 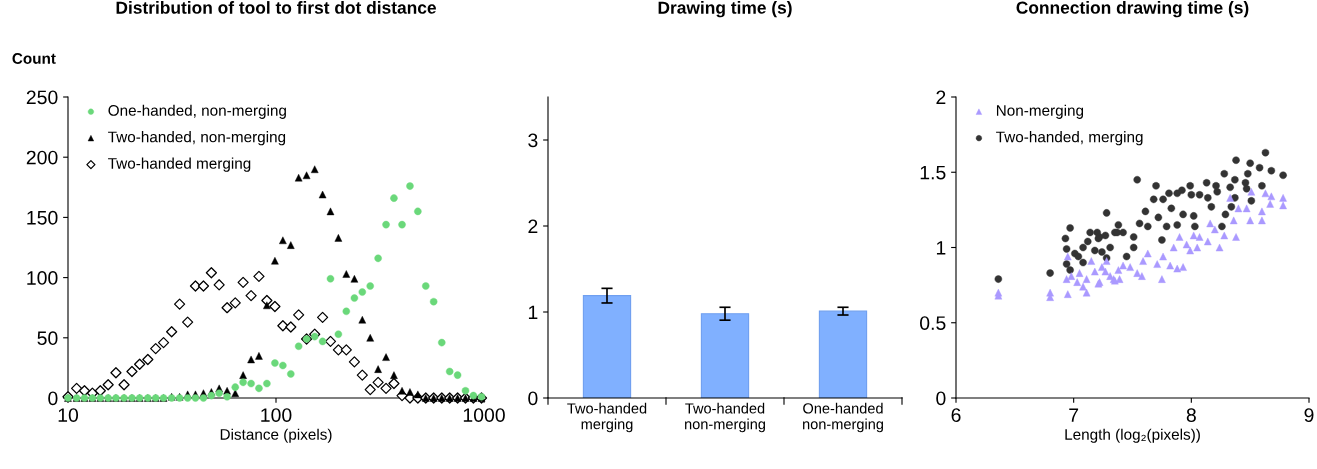 What do you see at coordinates (956, 415) in the screenshot?
I see `x-tick-label: 6` at bounding box center [956, 415].